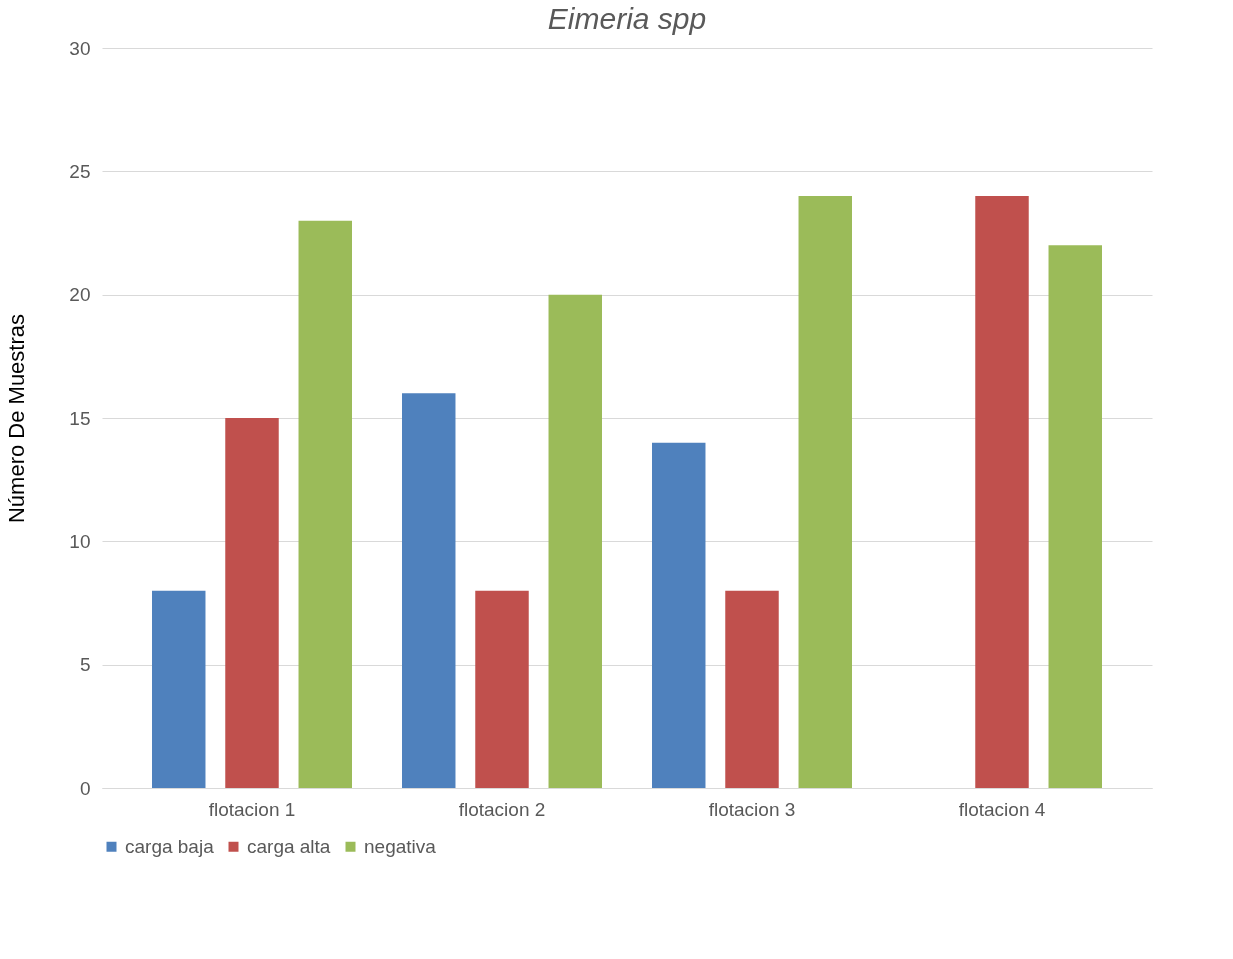 The image size is (1233, 959). What do you see at coordinates (289, 846) in the screenshot?
I see `legend-label: carga alta` at bounding box center [289, 846].